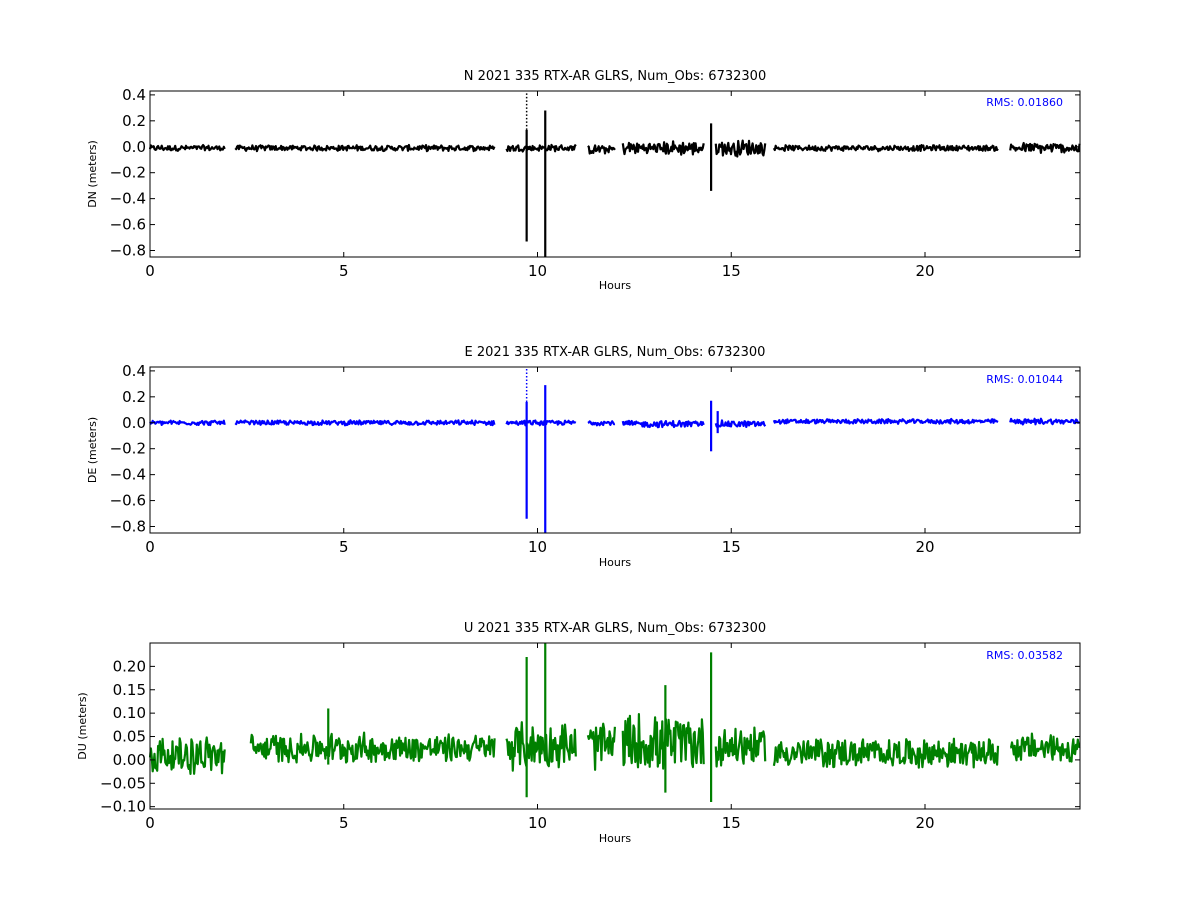 This screenshot has width=1200, height=900. I want to click on panel-up-ytick-label: 0.10, so click(129, 713).